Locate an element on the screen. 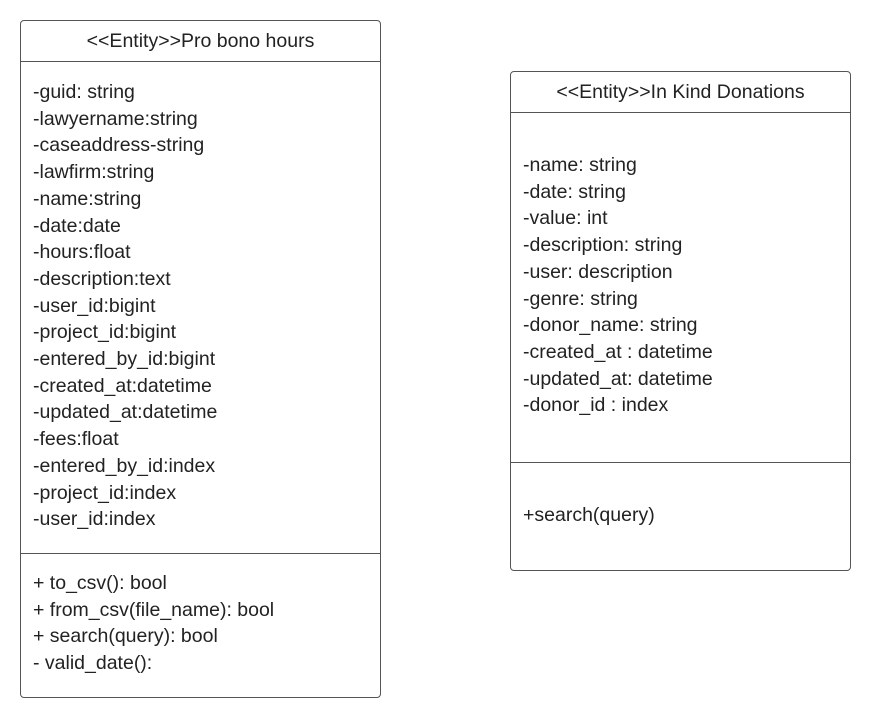  attribute: -entered_by_id:bigint is located at coordinates (124, 359).